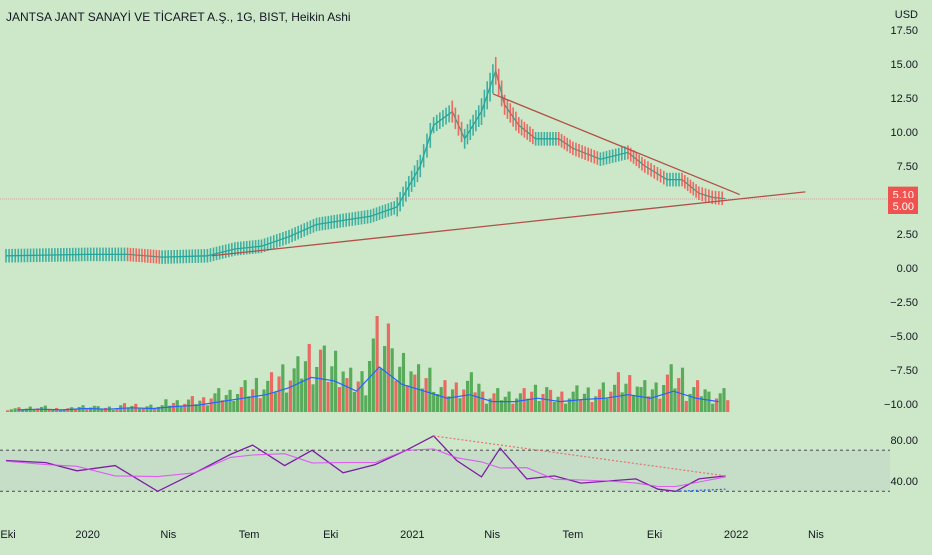 The width and height of the screenshot is (932, 555). What do you see at coordinates (412, 535) in the screenshot?
I see `time-label: 2021` at bounding box center [412, 535].